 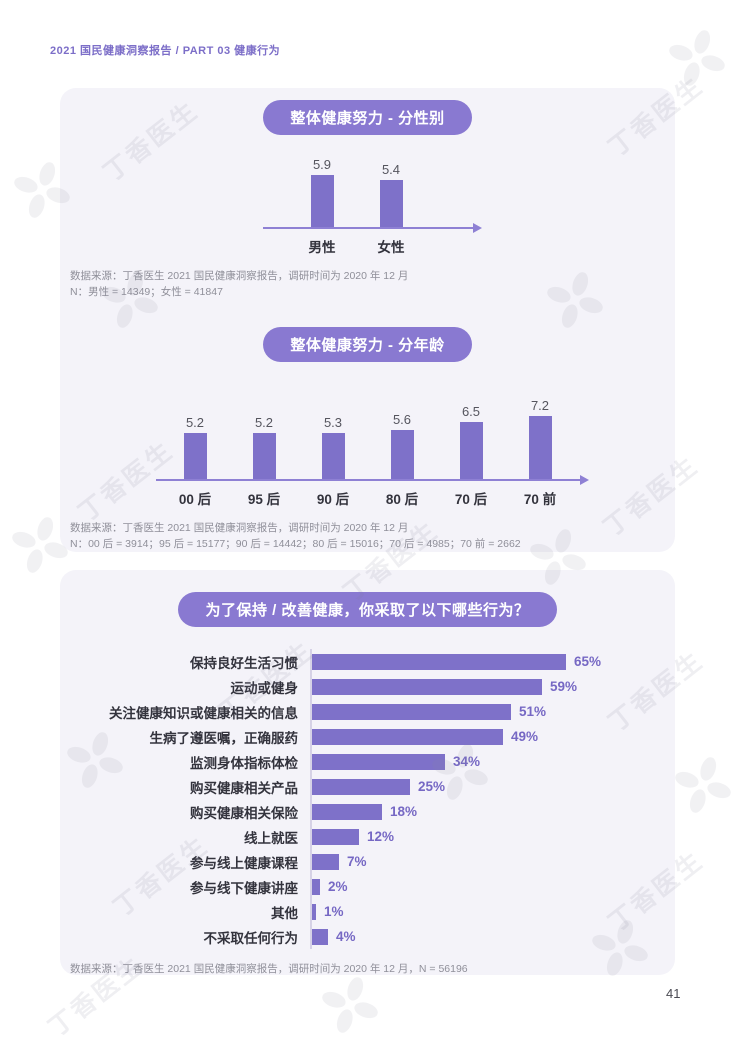 I want to click on category-label: 不采取任何行为, so click(x=251, y=938).